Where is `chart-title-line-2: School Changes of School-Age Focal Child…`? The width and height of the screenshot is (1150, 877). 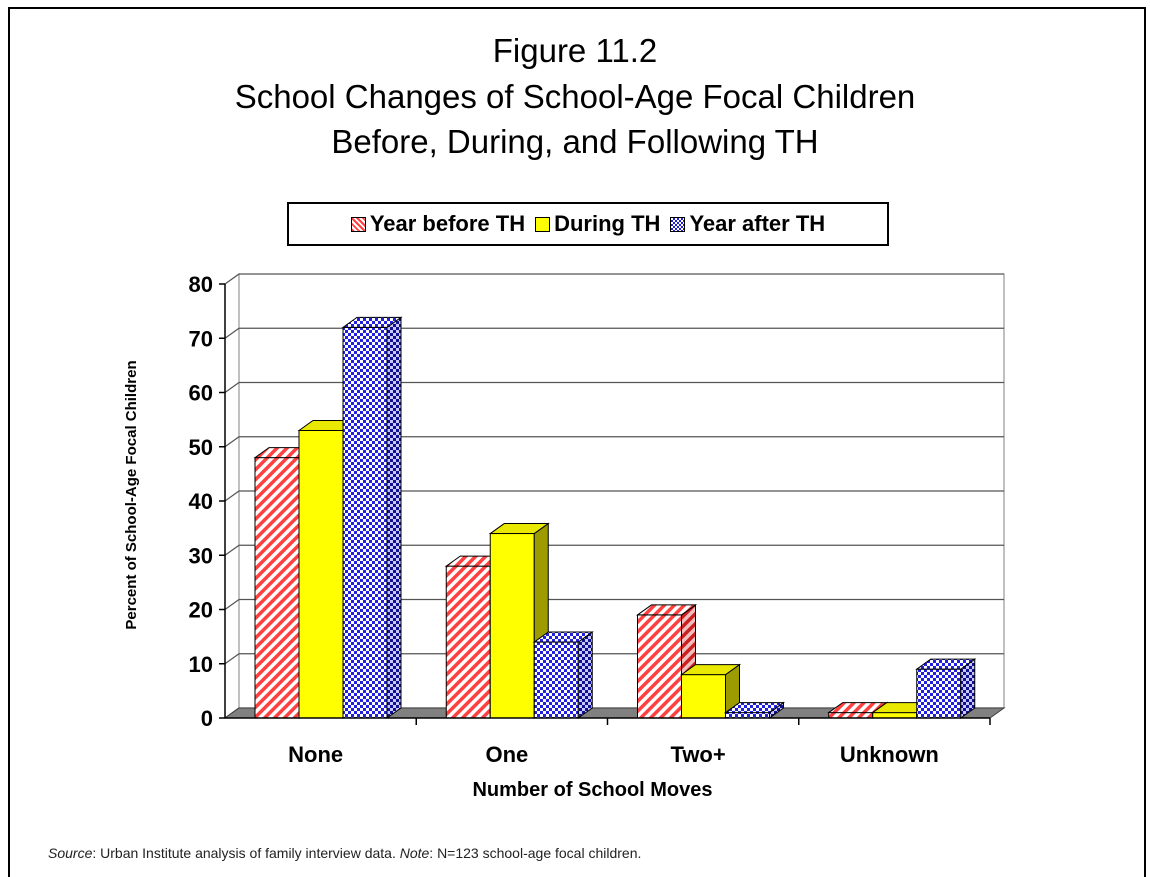
chart-title-line-2: School Changes of School-Age Focal Child… is located at coordinates (575, 96).